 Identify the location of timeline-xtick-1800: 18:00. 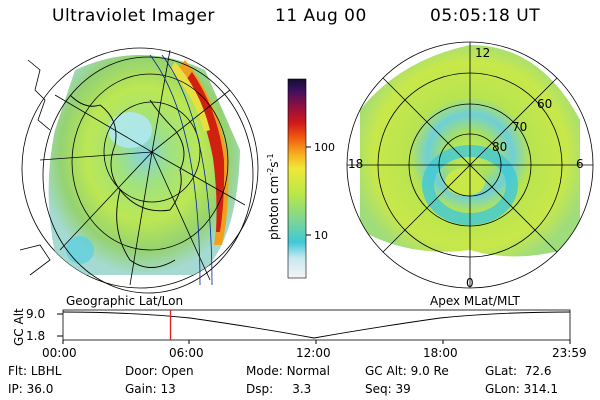
(440, 353).